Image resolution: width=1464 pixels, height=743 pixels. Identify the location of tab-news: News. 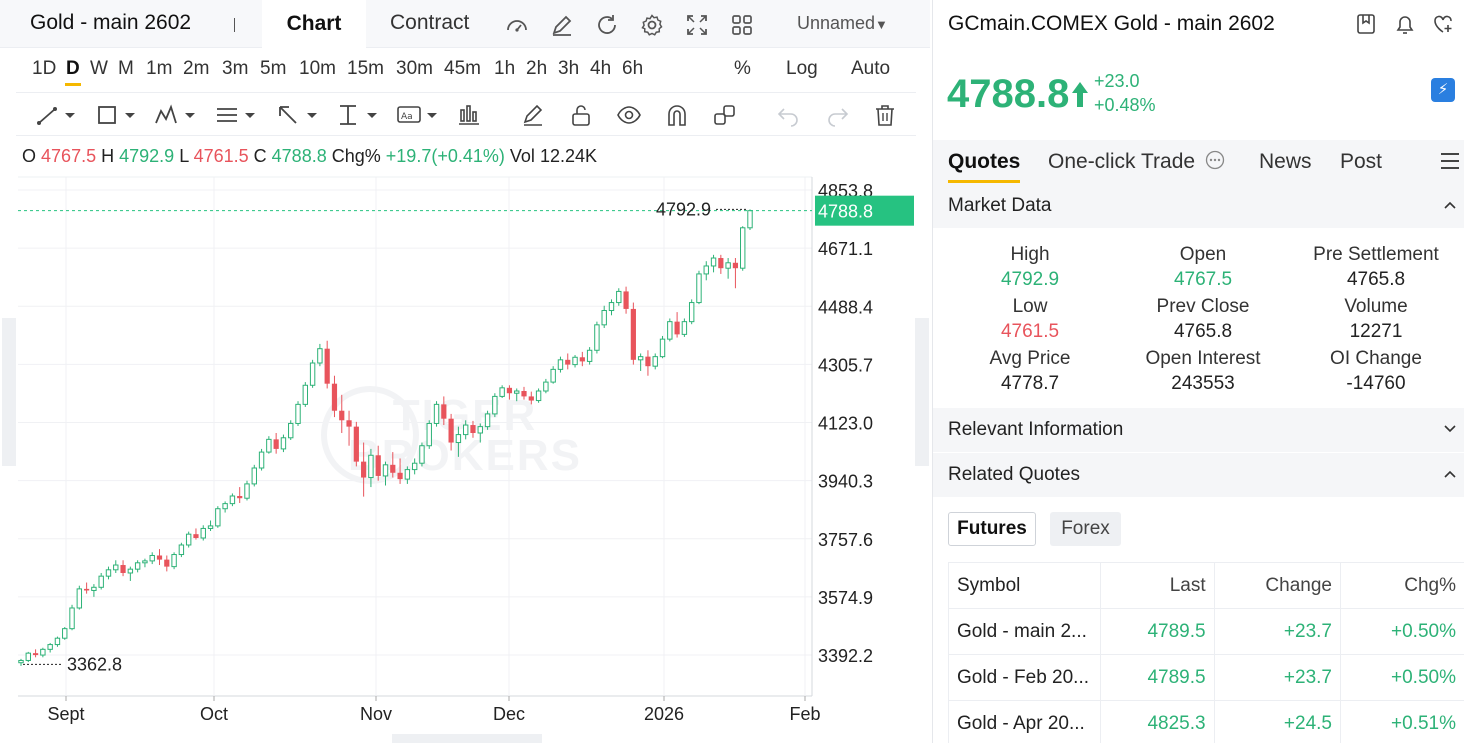
(1285, 161).